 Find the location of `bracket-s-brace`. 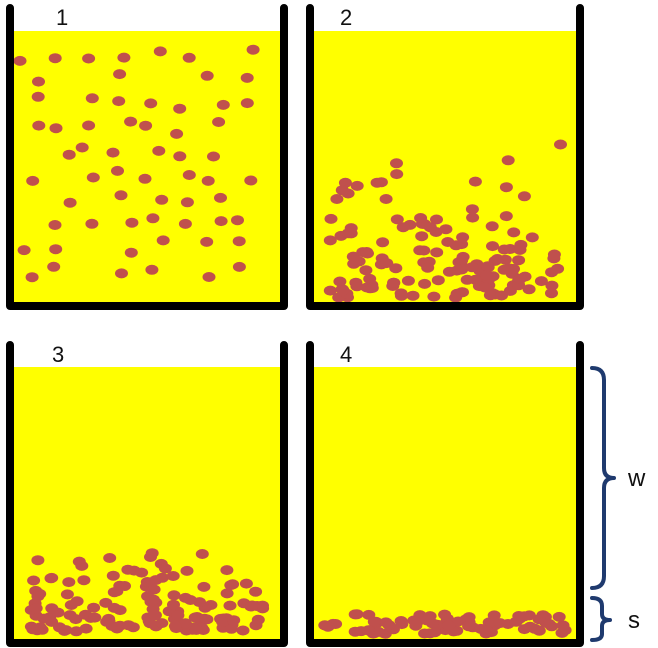

bracket-s-brace is located at coordinates (601, 619).